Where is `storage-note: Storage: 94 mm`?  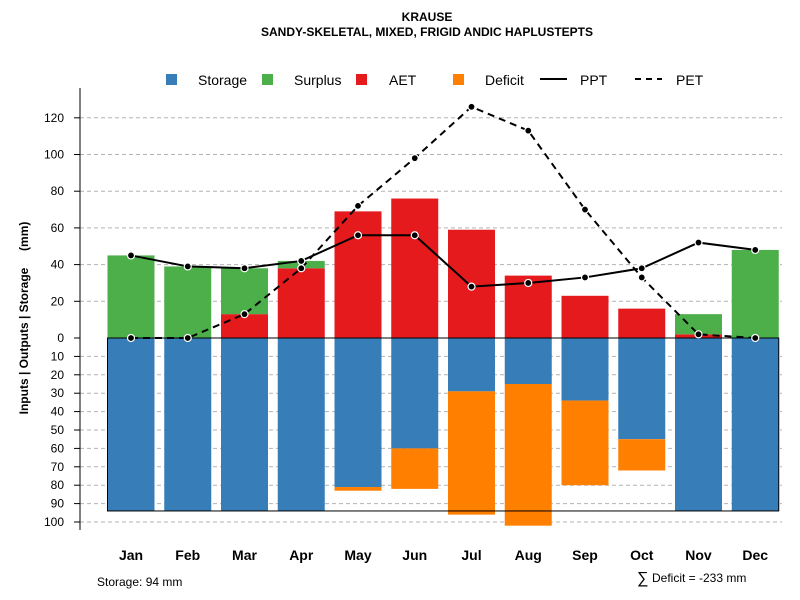 storage-note: Storage: 94 mm is located at coordinates (139, 582).